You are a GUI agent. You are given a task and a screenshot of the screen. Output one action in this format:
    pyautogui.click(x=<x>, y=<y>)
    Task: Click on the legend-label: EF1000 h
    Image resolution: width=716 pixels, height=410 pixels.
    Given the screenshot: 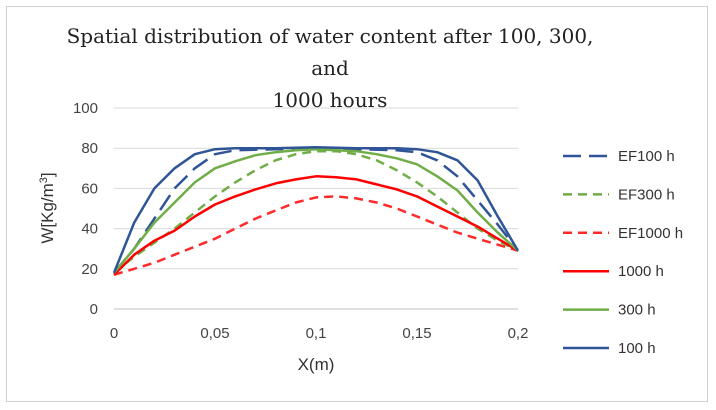 What is the action you would take?
    pyautogui.click(x=650, y=233)
    